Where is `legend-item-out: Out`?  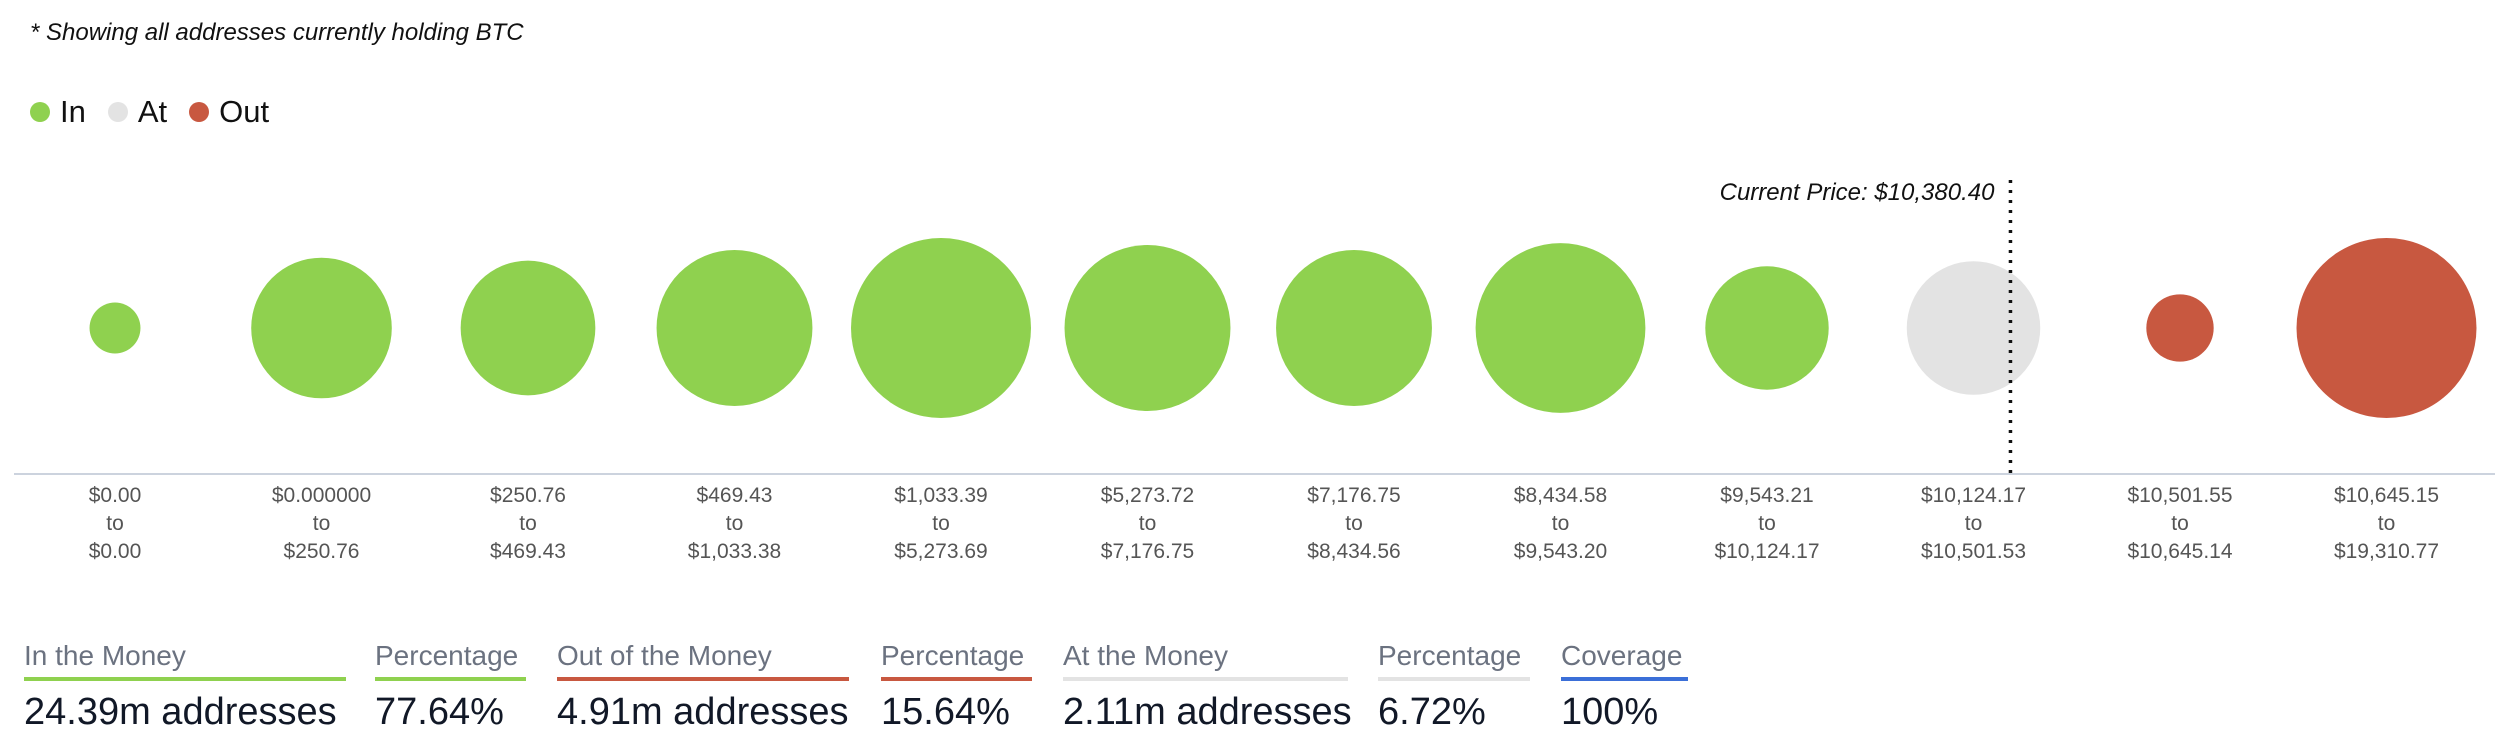 legend-item-out: Out is located at coordinates (229, 112).